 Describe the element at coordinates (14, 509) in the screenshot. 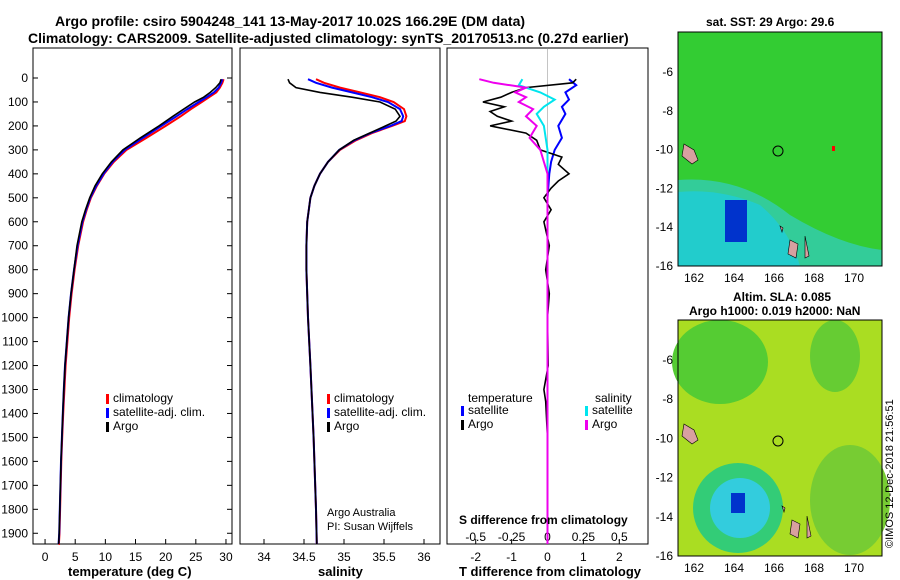

I see `depth-tick-label: 1800` at that location.